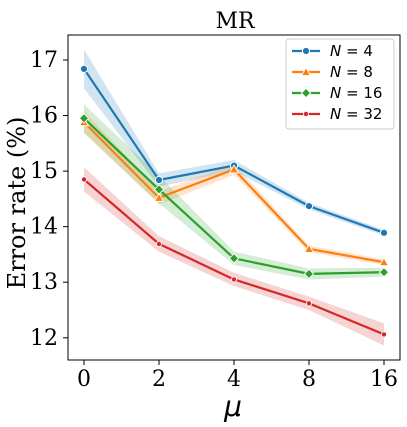  What do you see at coordinates (44, 116) in the screenshot?
I see `y-tick-label: 16` at bounding box center [44, 116].